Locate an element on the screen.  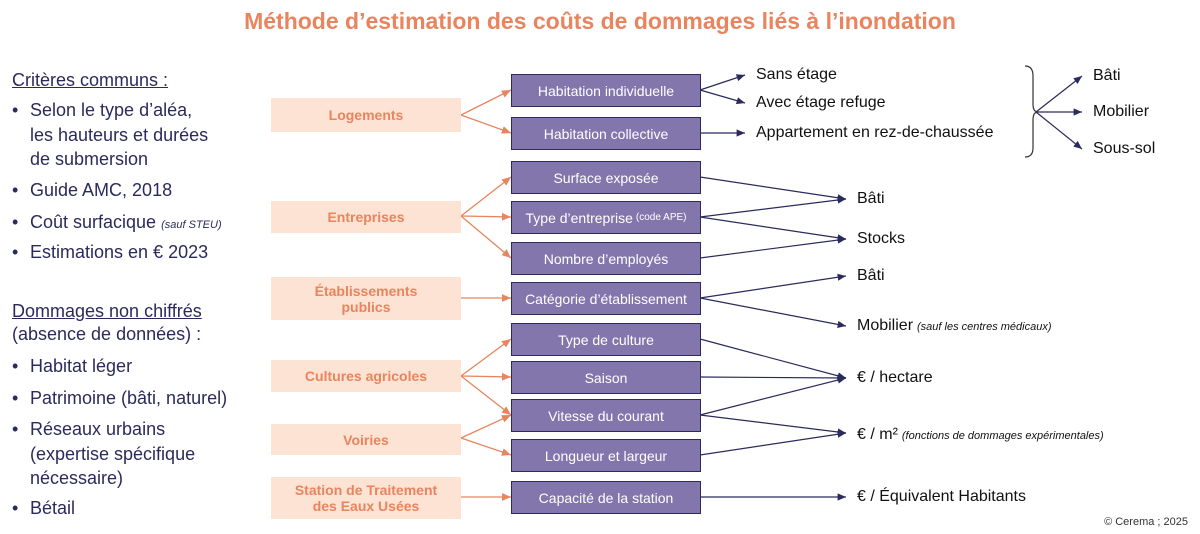
bullet-note: (sauf STEU) is located at coordinates (191, 225).